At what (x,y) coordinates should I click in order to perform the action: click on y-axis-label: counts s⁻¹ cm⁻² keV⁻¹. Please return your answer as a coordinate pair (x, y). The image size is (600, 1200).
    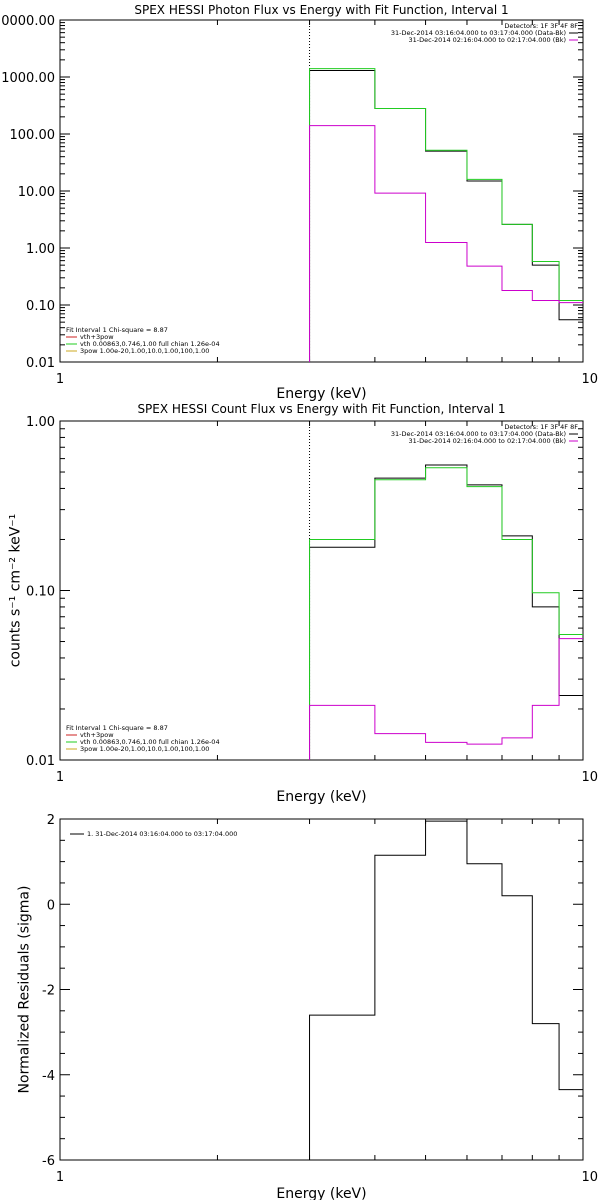
    Looking at the image, I should click on (16, 591).